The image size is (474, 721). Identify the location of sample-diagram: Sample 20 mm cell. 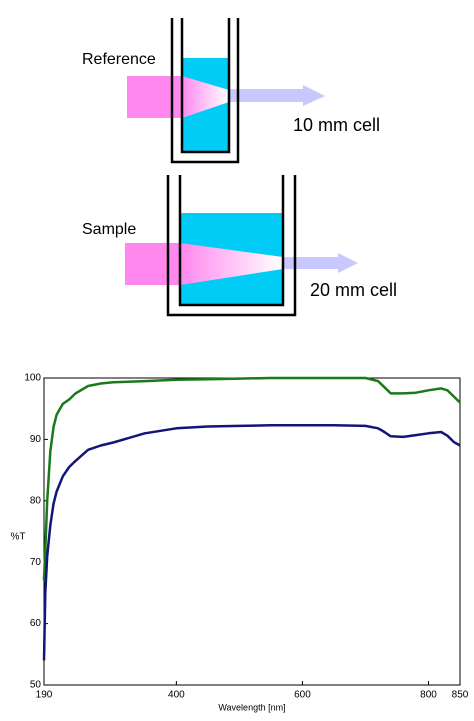
(239, 246).